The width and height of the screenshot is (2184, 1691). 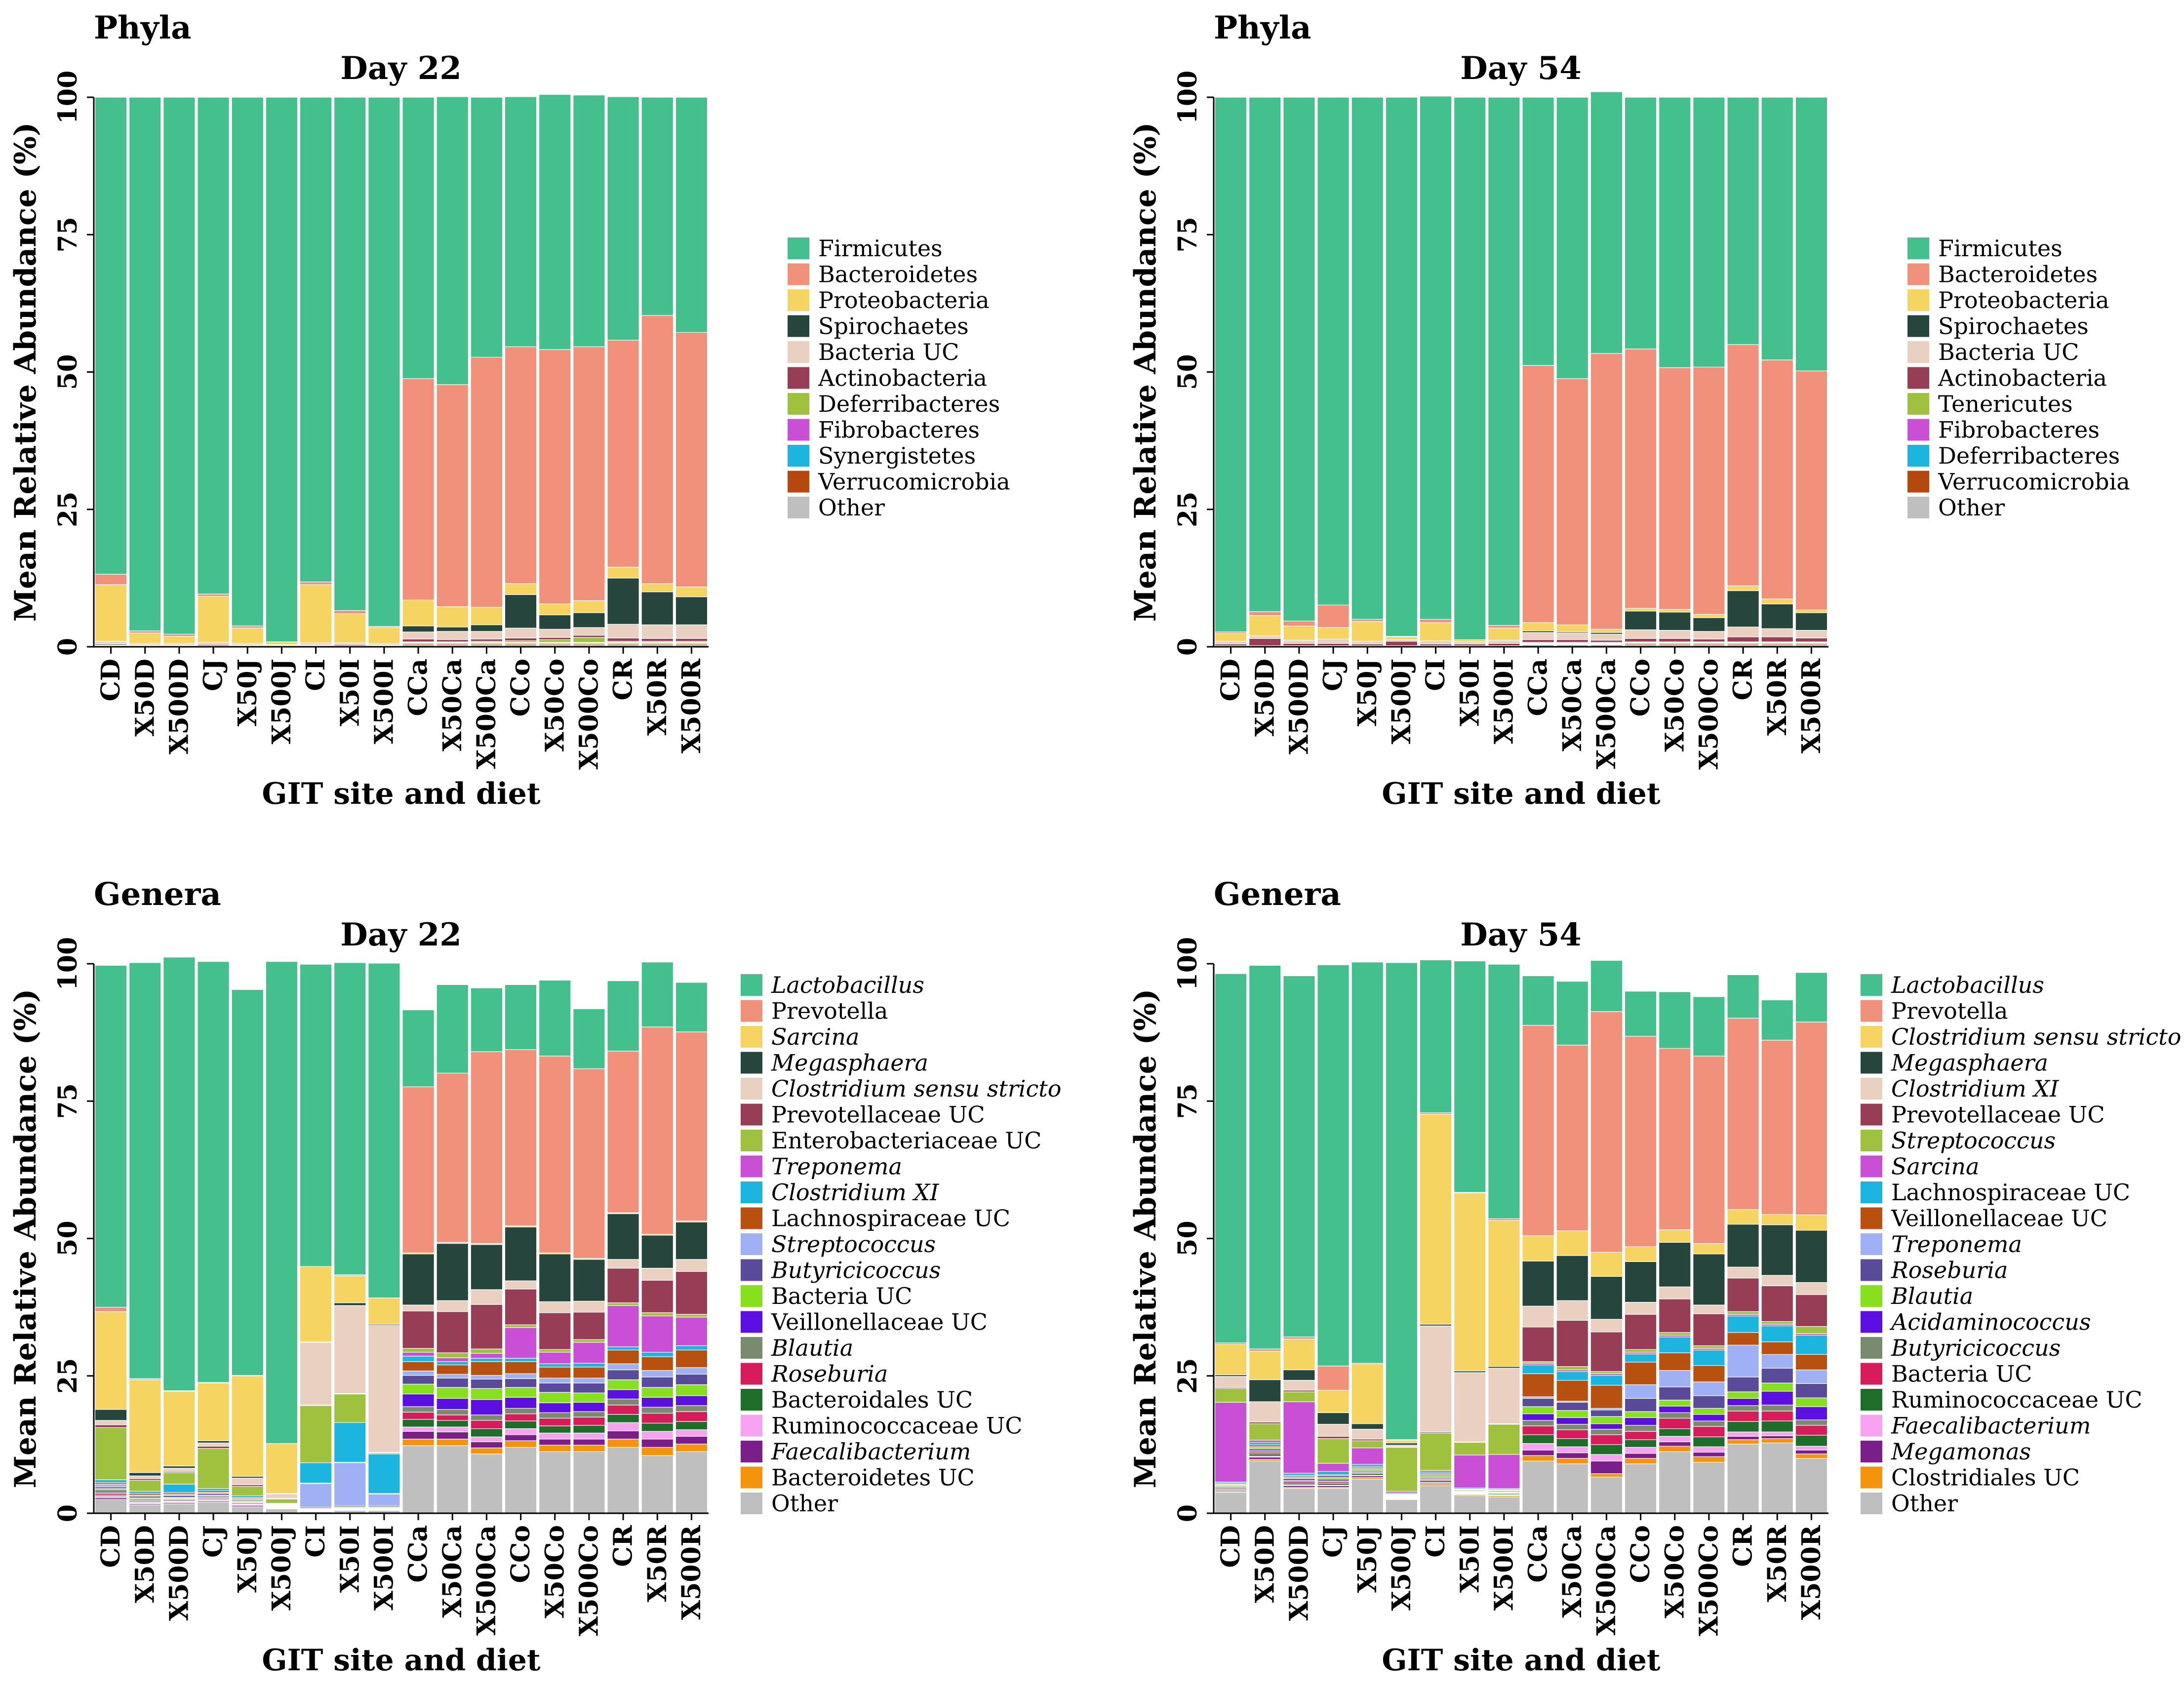 I want to click on legend-label-18: Faecalibacterium, so click(x=871, y=1452).